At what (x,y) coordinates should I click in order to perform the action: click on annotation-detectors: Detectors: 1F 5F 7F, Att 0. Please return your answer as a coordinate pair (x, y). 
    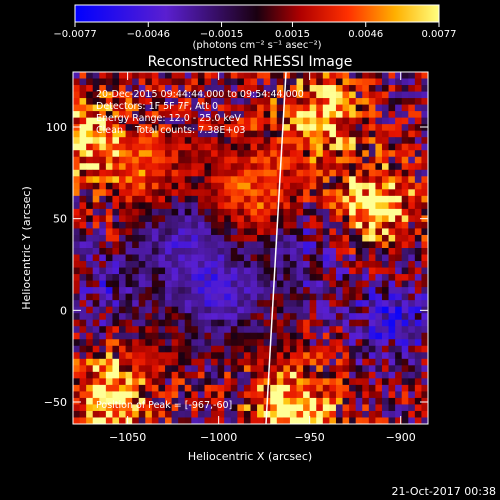
    Looking at the image, I should click on (157, 106).